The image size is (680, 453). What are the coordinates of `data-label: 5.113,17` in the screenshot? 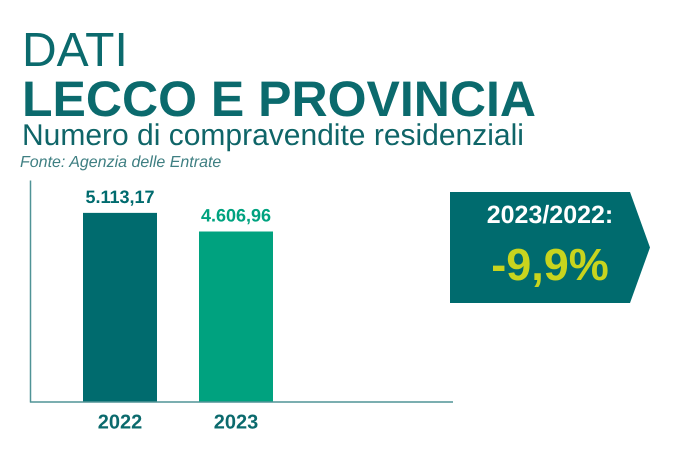 It's located at (120, 196).